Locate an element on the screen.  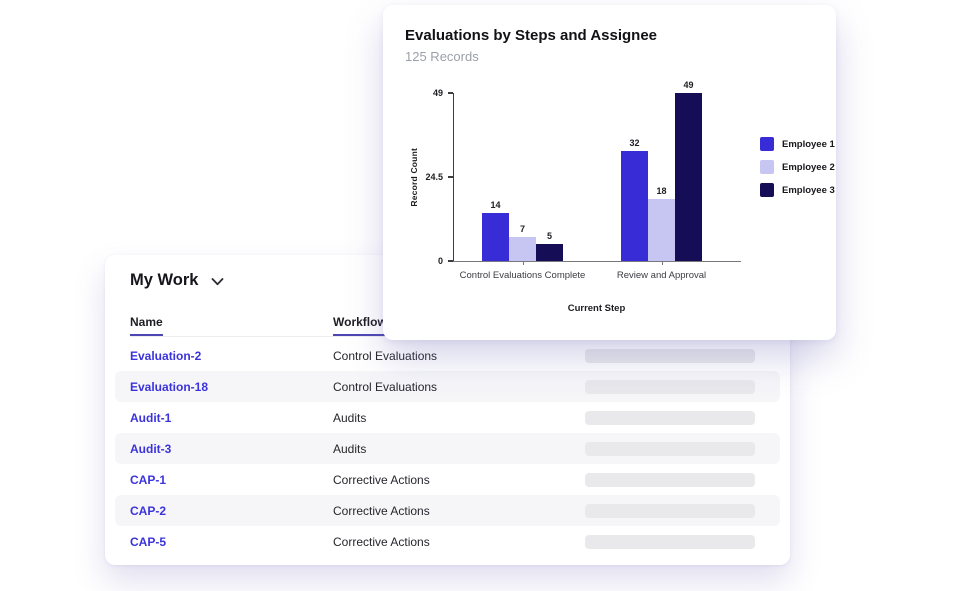
bar-group: 14 7 5 is located at coordinates (522, 230).